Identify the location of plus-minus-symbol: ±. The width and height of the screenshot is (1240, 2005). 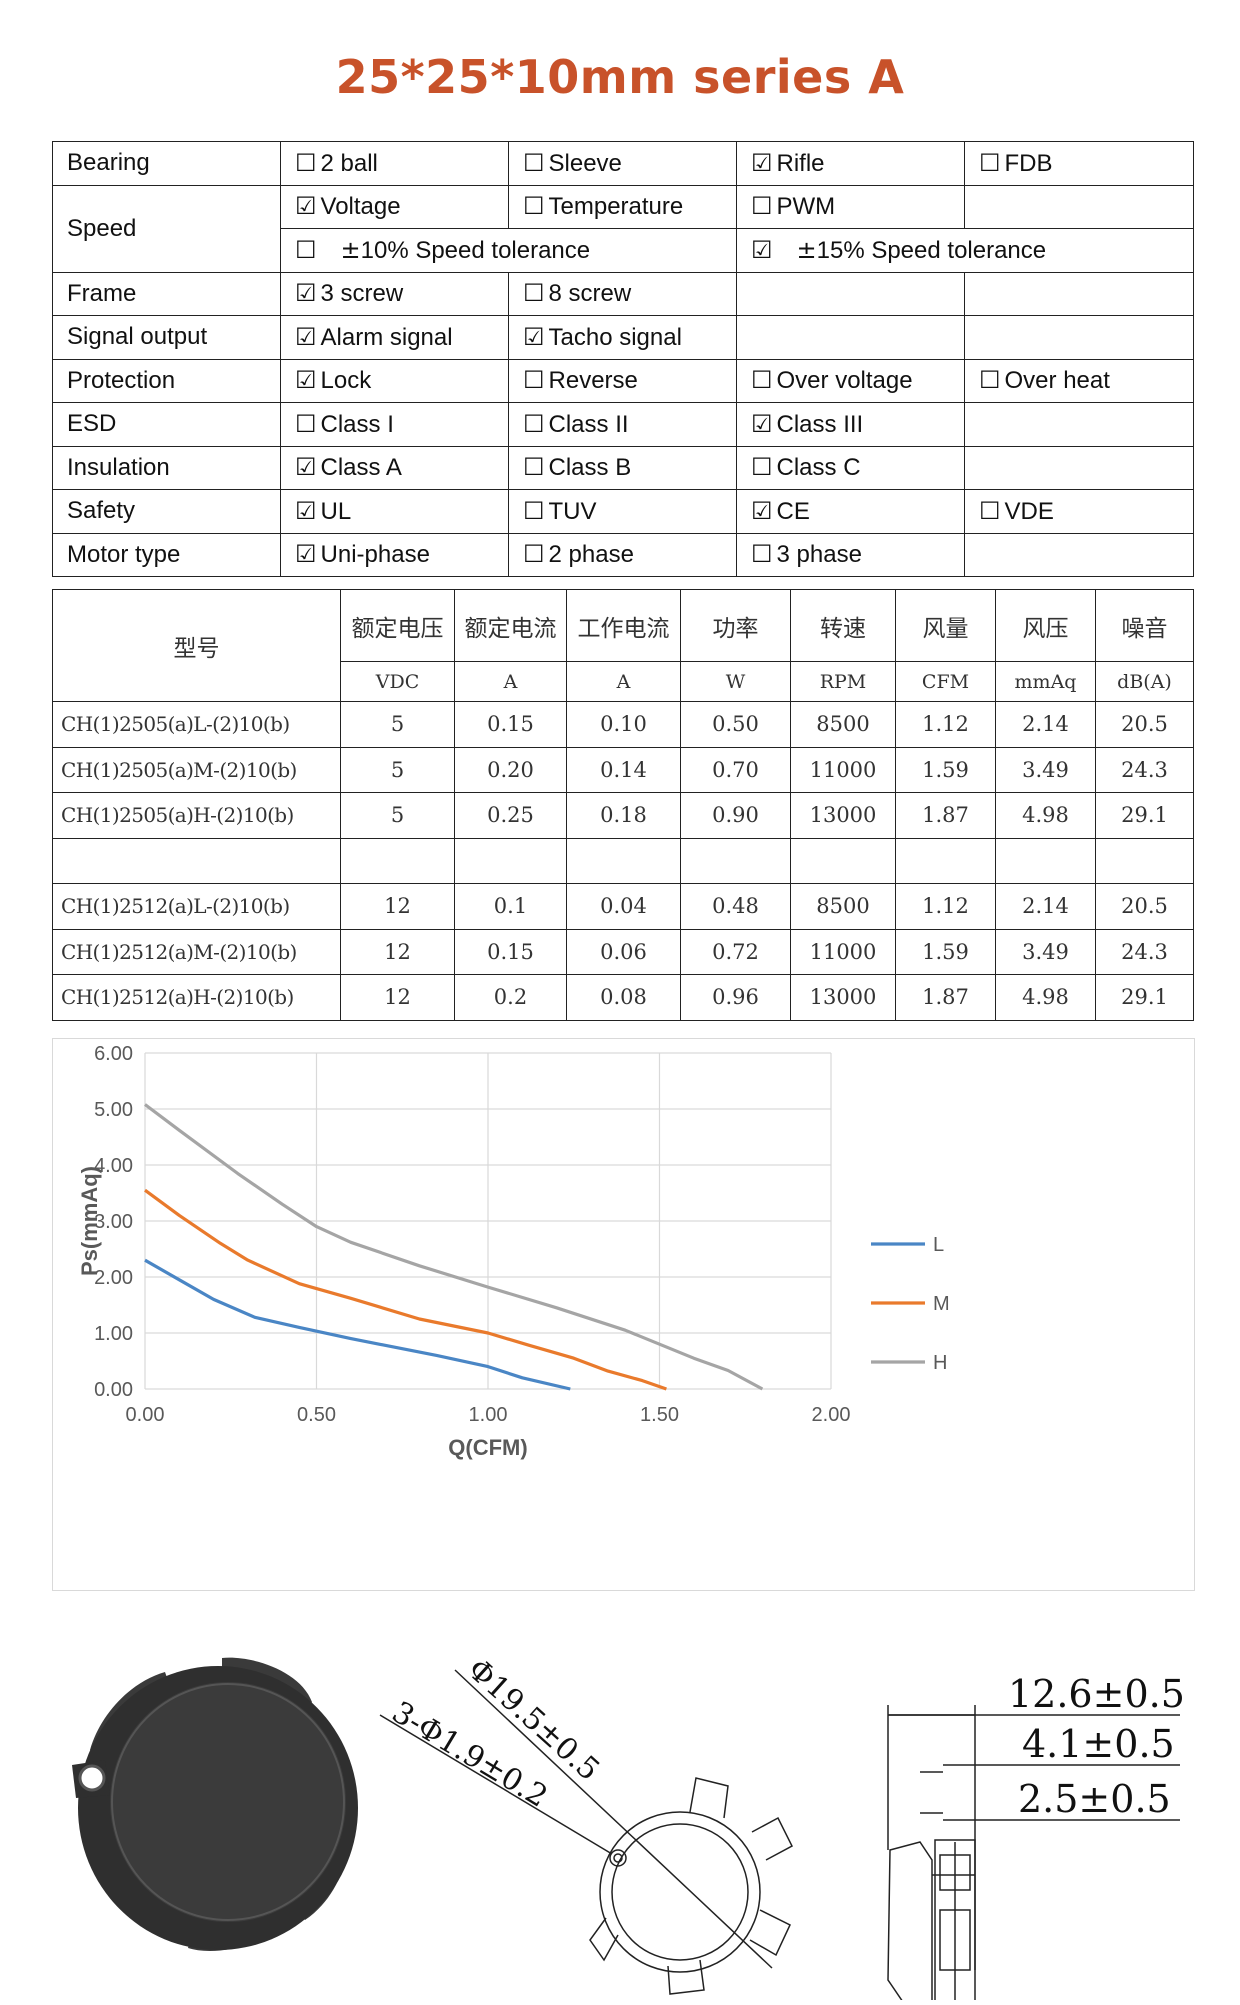
(350, 249).